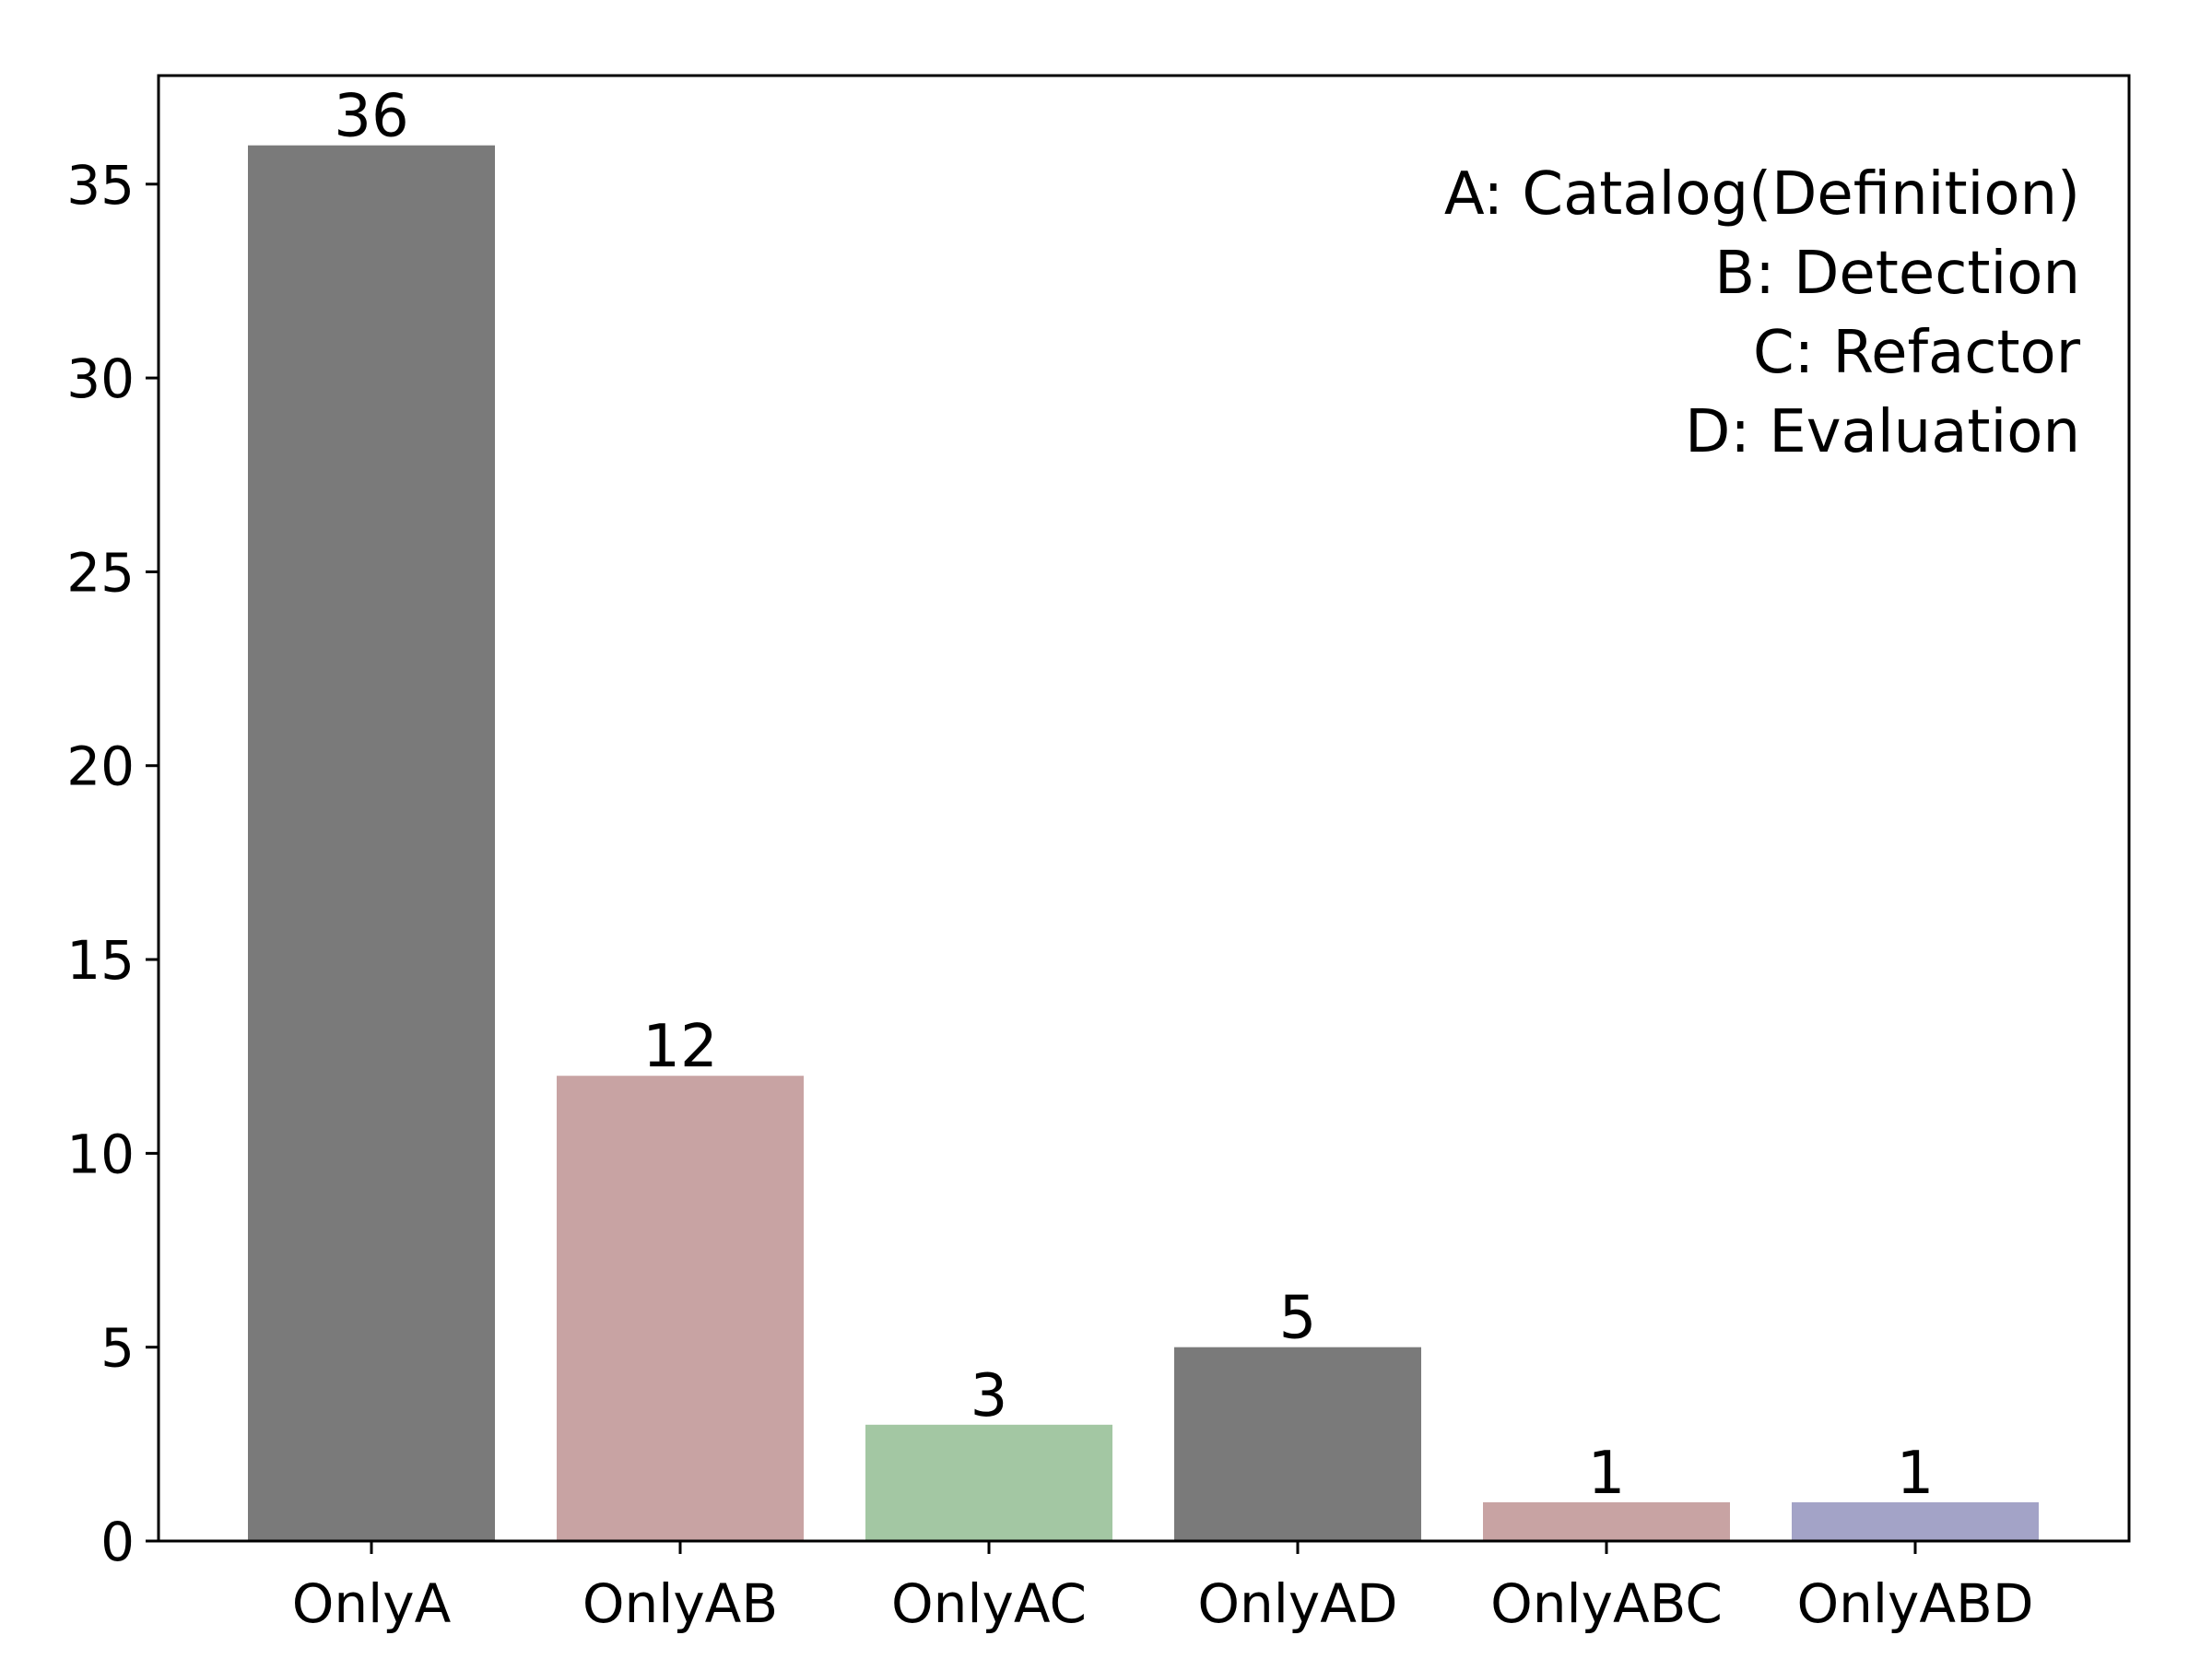 The width and height of the screenshot is (2212, 1659). Describe the element at coordinates (112, 863) in the screenshot. I see `y-axis: 0 5 10 15 20 25 30 35` at that location.